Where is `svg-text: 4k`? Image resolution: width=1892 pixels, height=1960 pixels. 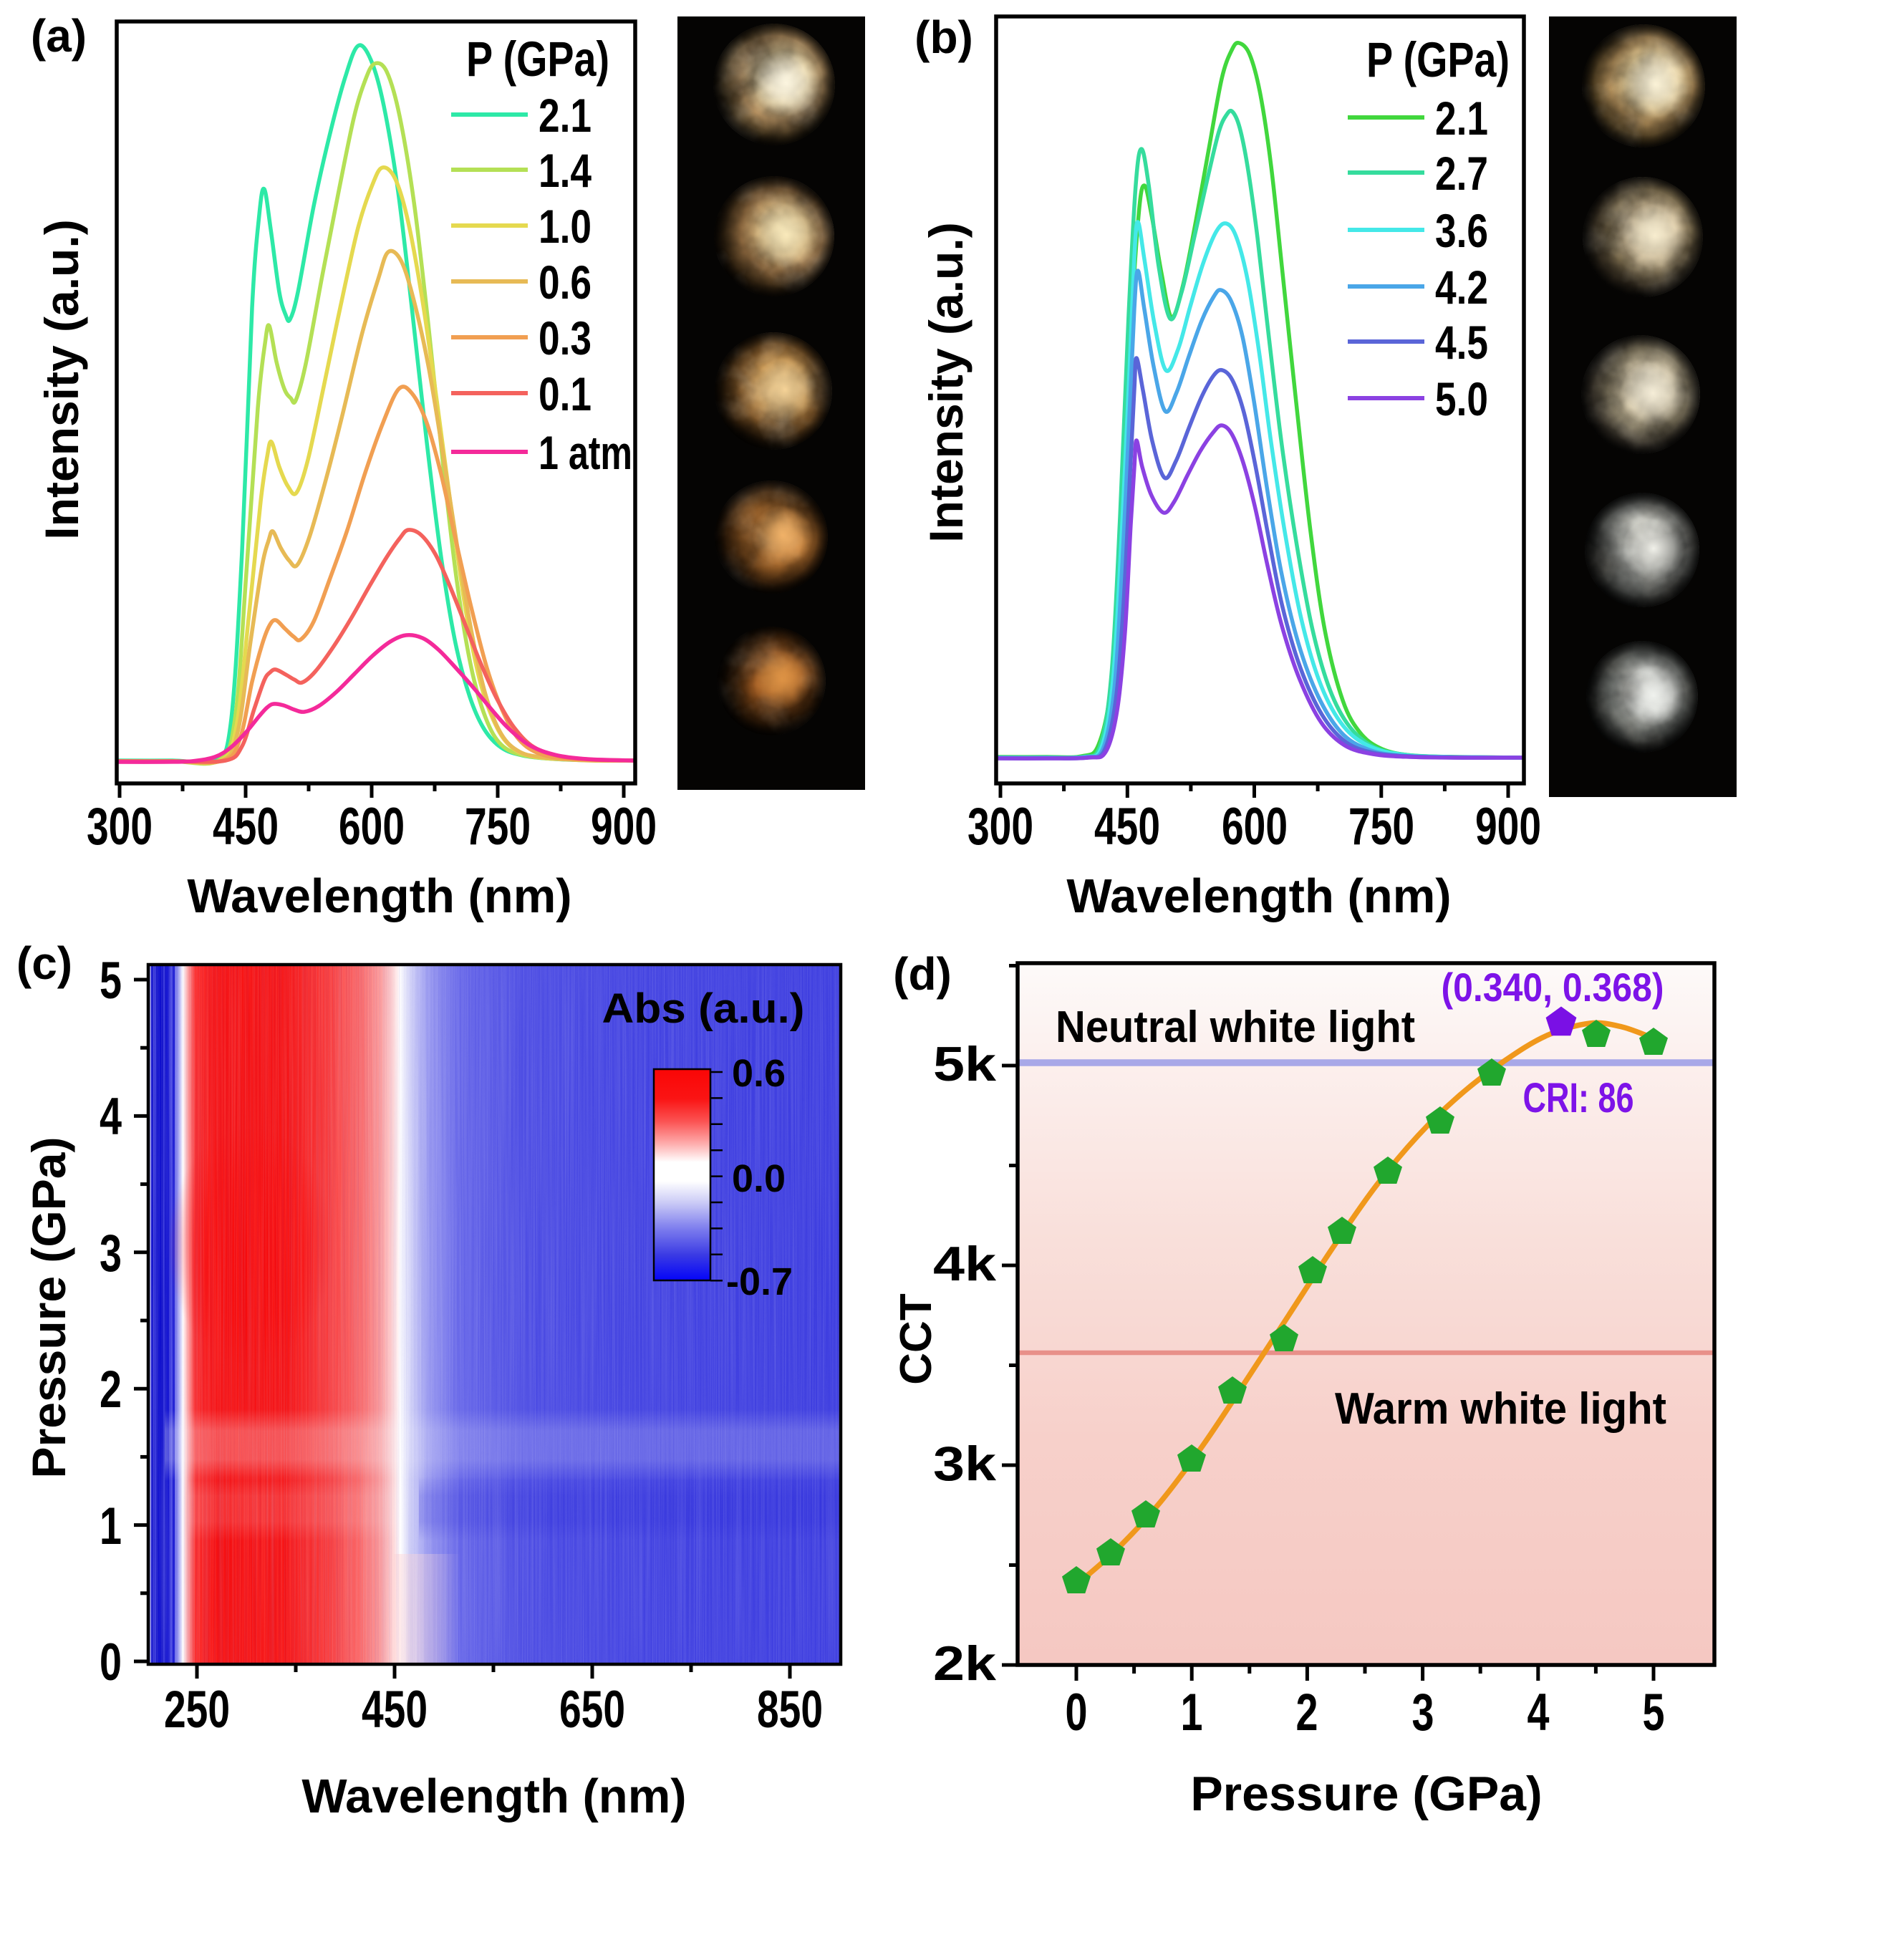 svg-text: 4k is located at coordinates (964, 1264).